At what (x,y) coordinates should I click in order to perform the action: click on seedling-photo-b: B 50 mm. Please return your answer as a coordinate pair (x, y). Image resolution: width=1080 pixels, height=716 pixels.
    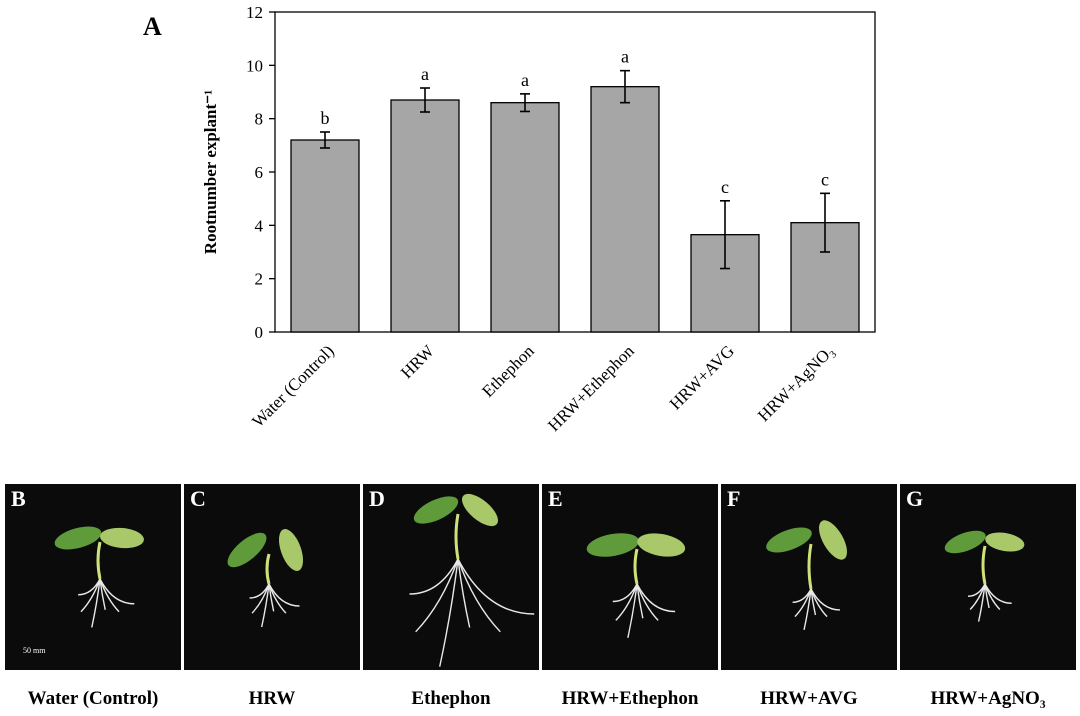
    Looking at the image, I should click on (93, 577).